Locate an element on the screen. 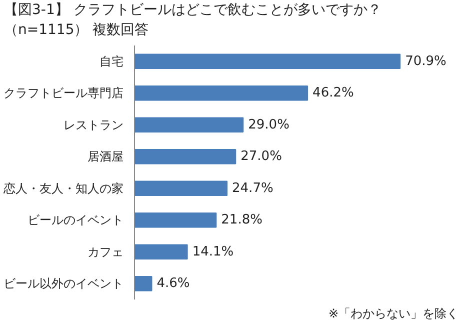 This screenshot has height=330, width=466. y-tick-label: レストラン is located at coordinates (94, 125).